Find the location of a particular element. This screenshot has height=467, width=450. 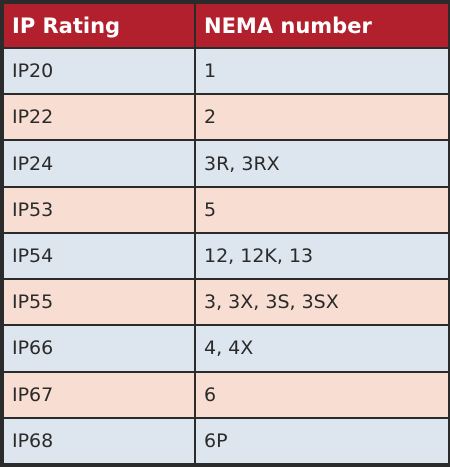

table-row: IP53 5 is located at coordinates (226, 209).